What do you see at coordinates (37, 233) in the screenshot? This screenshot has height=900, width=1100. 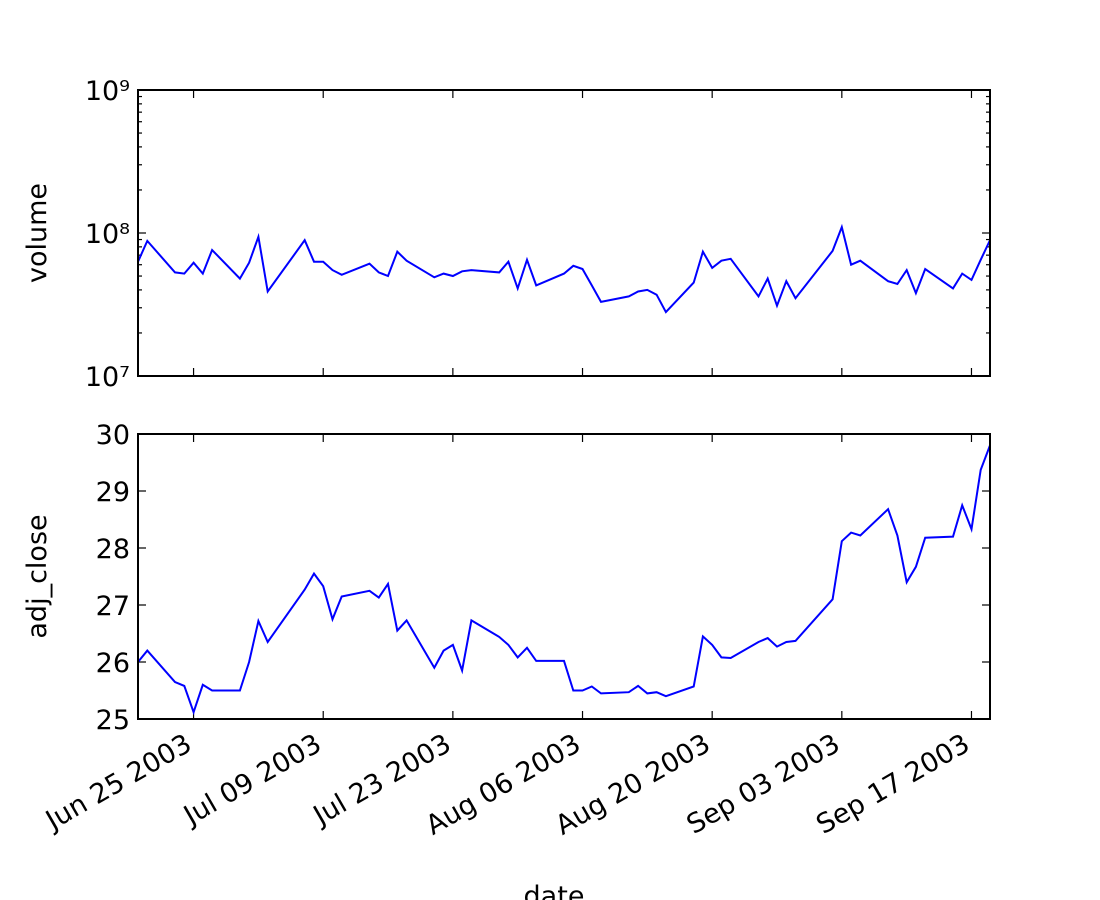 I see `y-axis-label: volume` at bounding box center [37, 233].